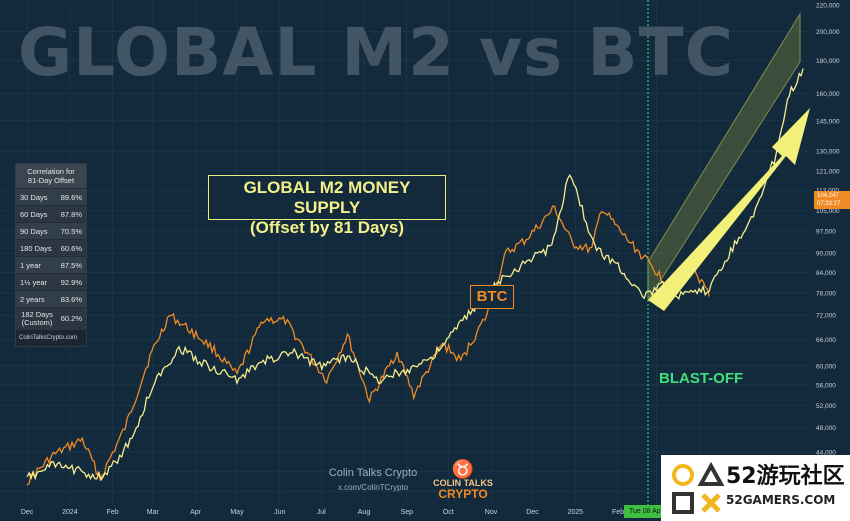 The width and height of the screenshot is (850, 521). Describe the element at coordinates (463, 469) in the screenshot. I see `bull-icon: ♉` at that location.